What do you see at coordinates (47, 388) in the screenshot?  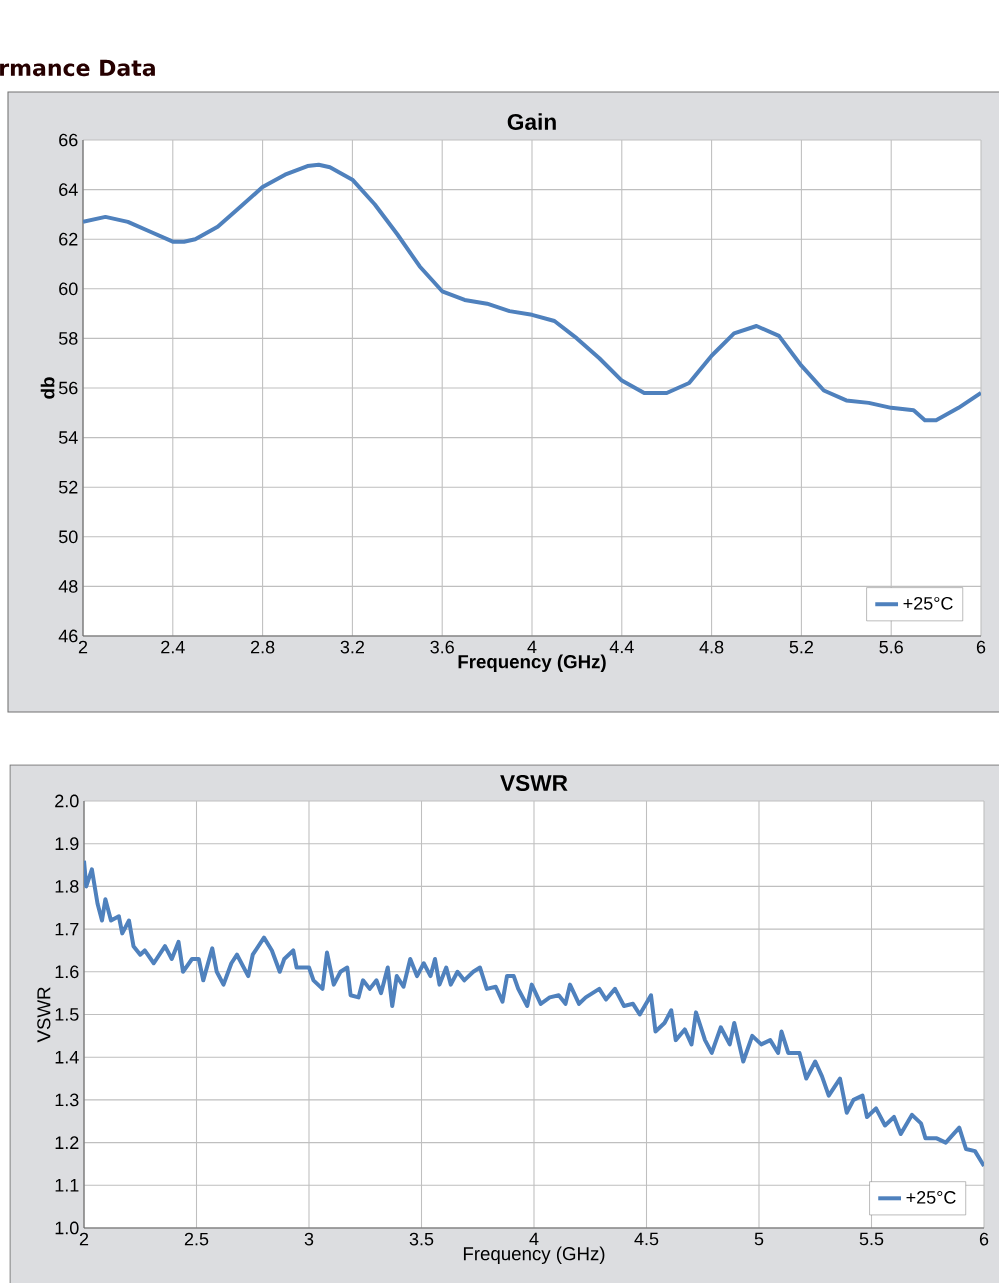 I see `y-axis-title: db` at bounding box center [47, 388].